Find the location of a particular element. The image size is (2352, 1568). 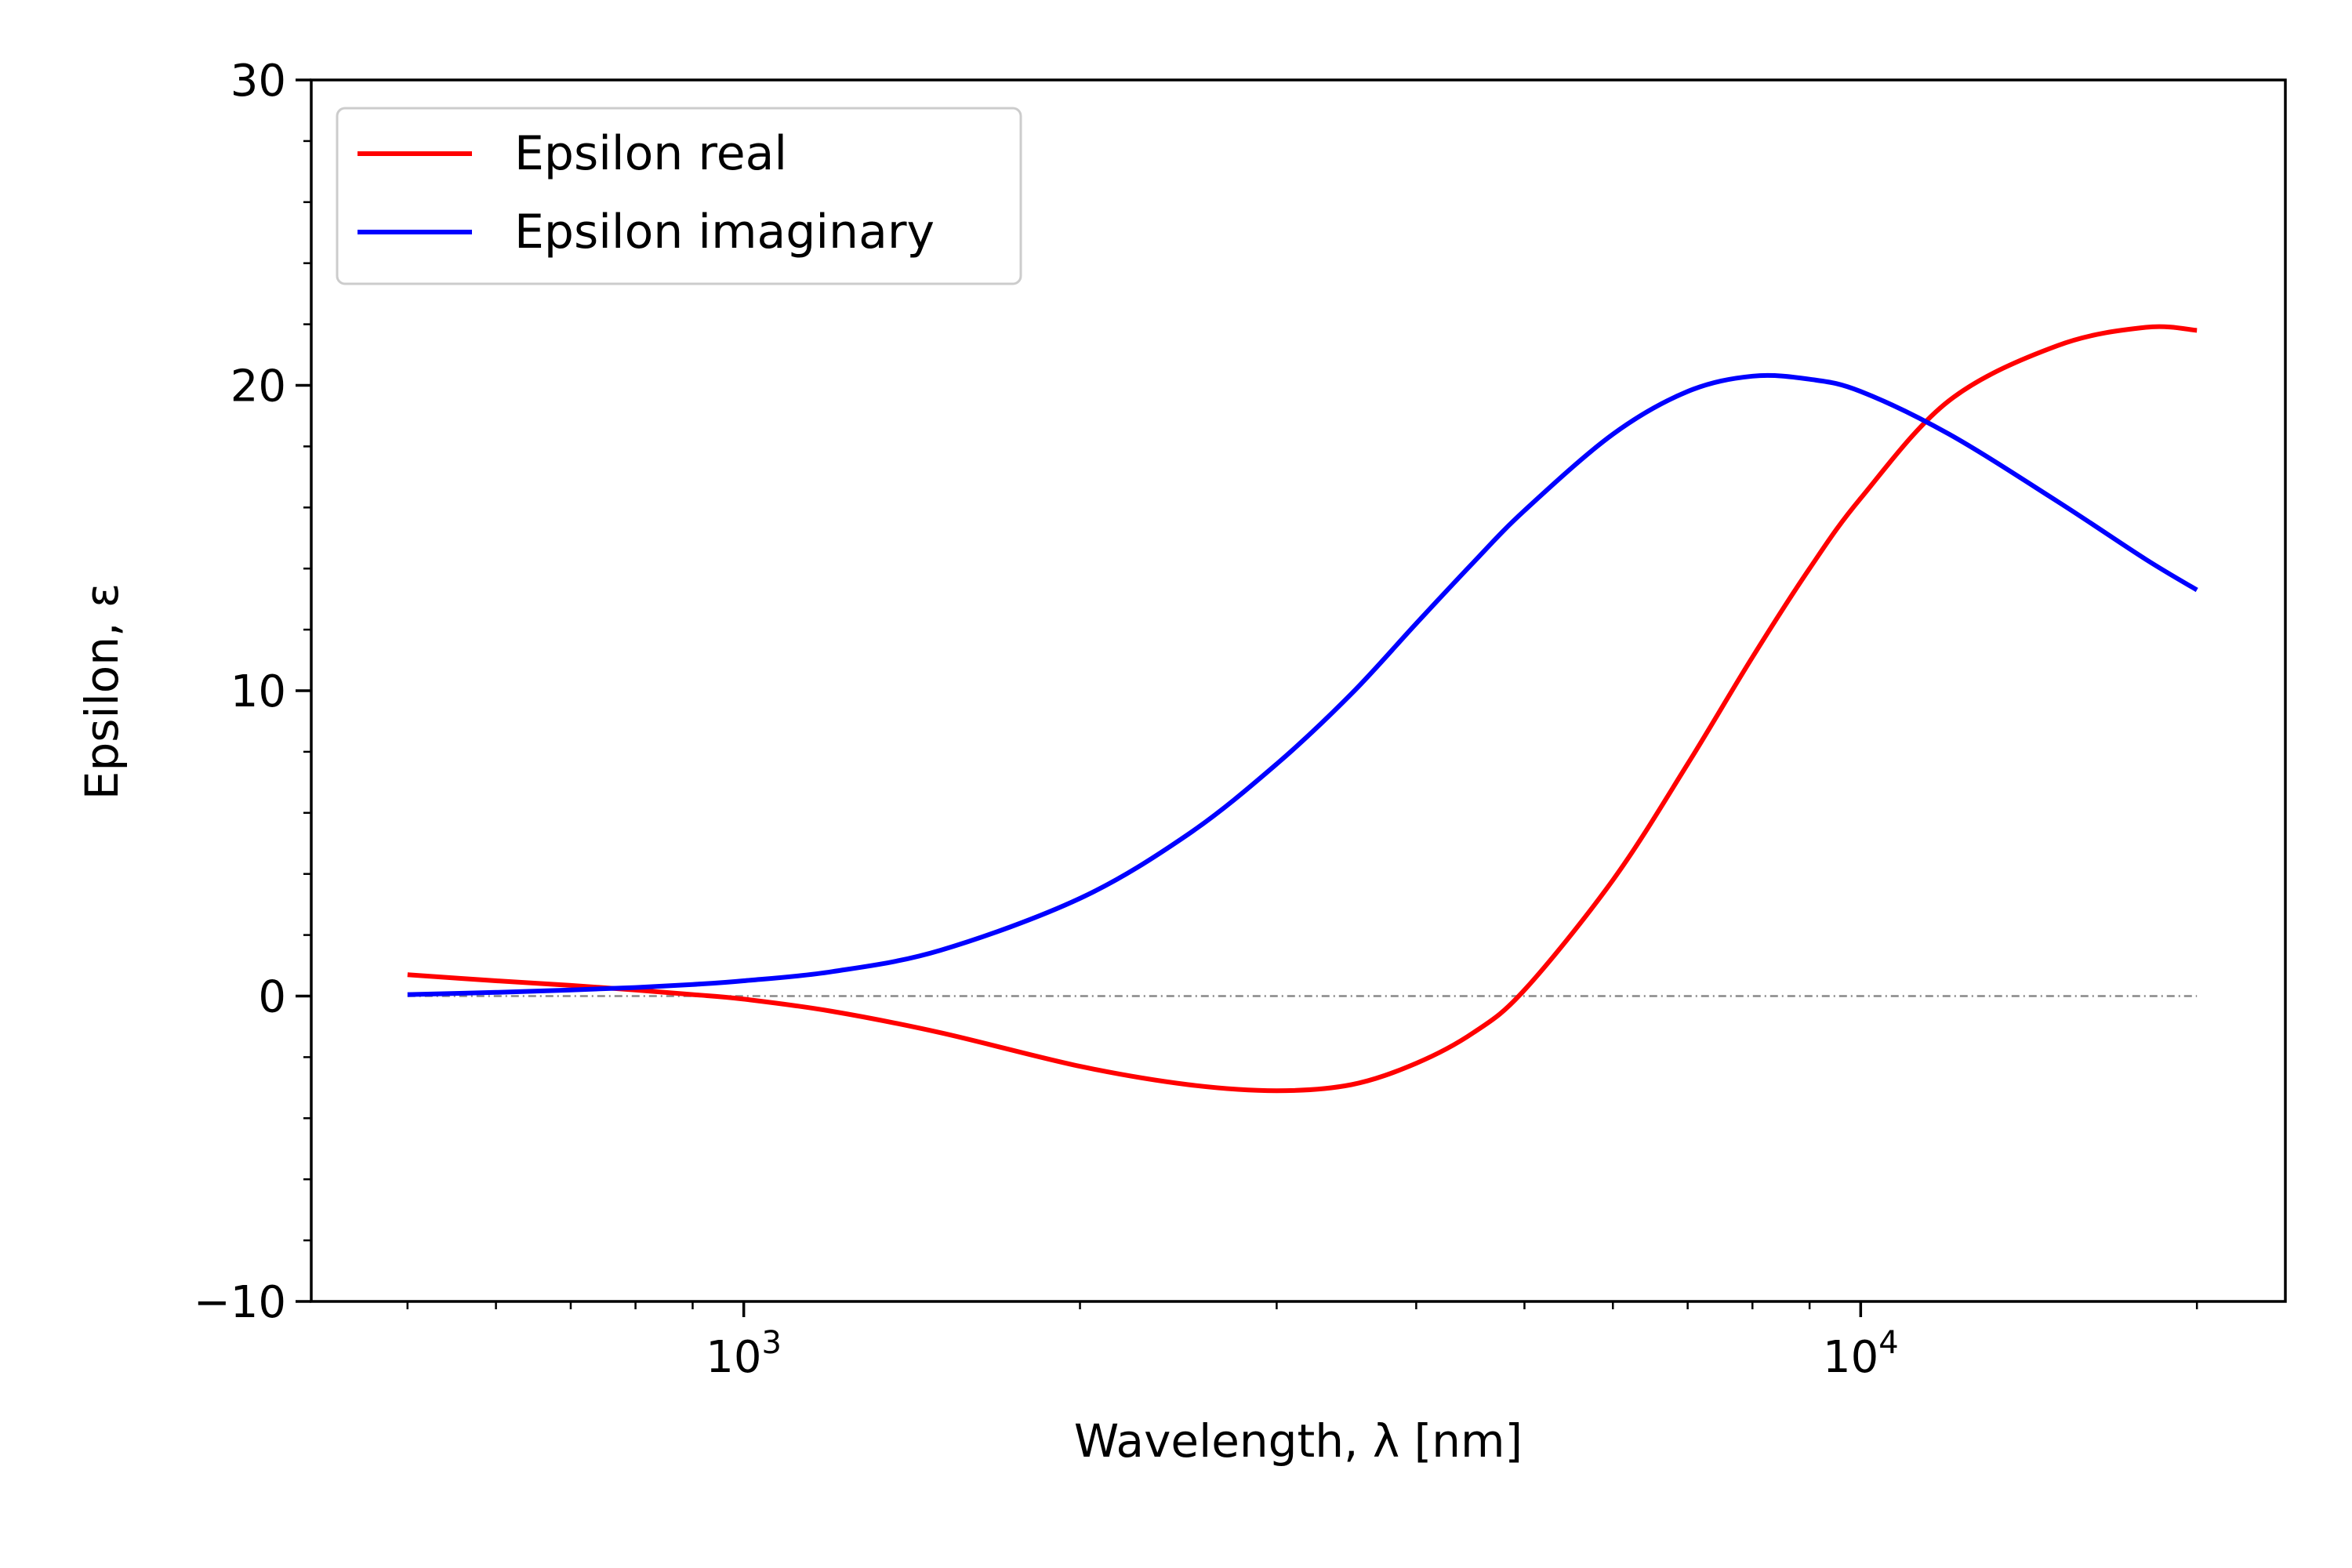

y-tick-label: 0 is located at coordinates (272, 997).